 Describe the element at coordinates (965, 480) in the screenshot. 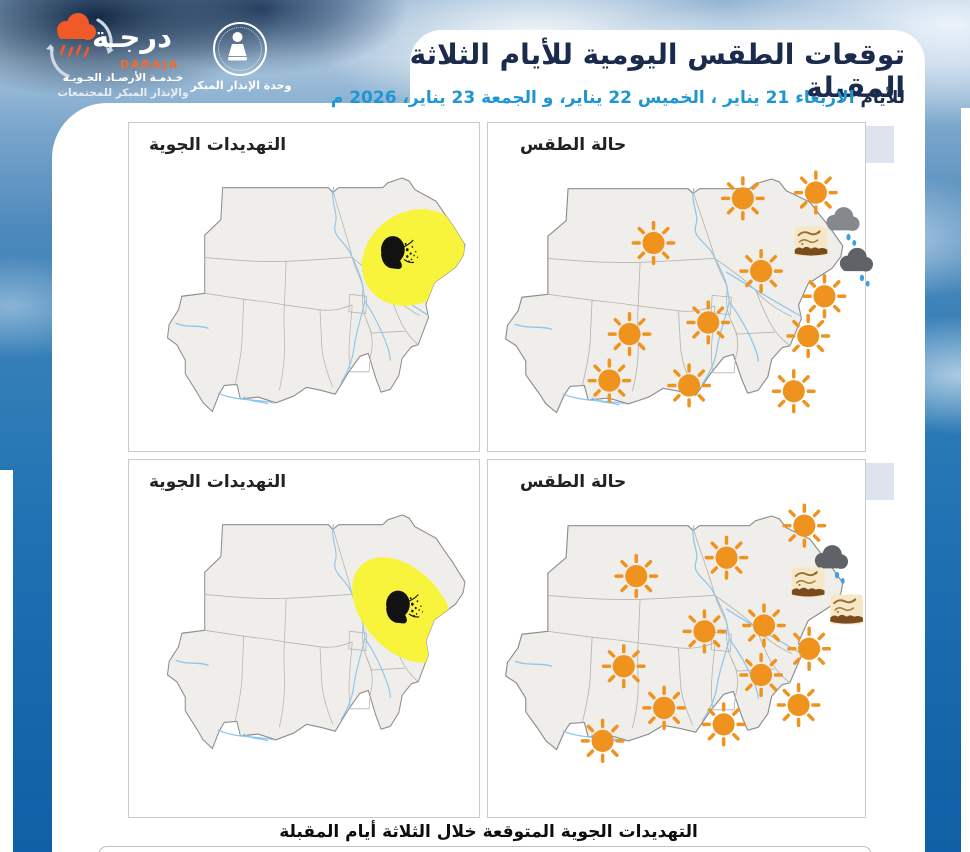

I see `right-page-margin` at that location.